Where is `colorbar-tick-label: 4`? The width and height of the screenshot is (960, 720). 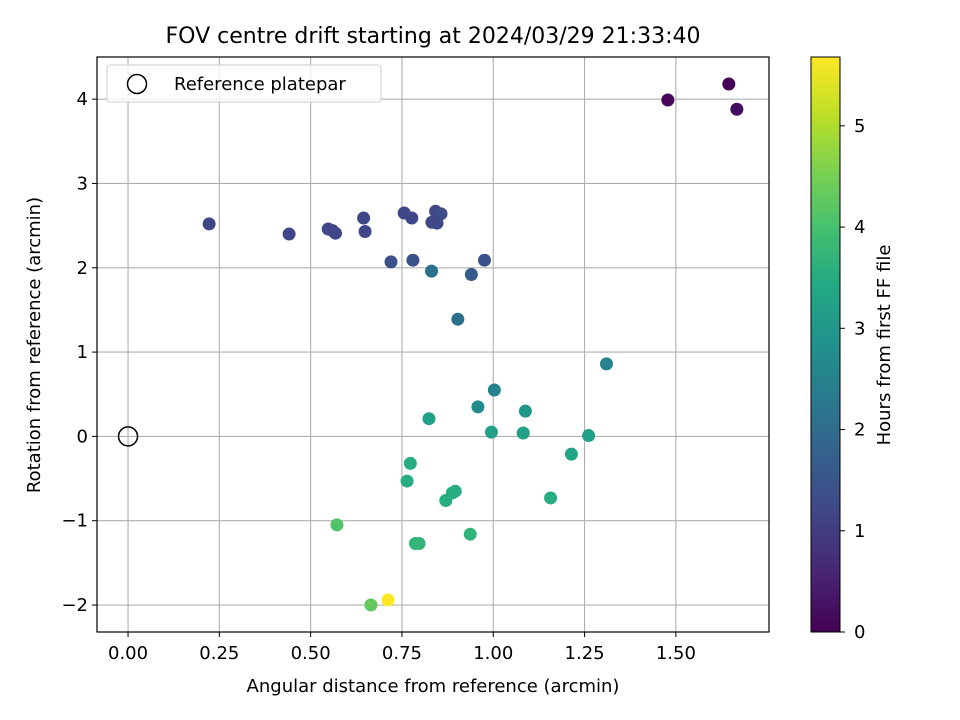
colorbar-tick-label: 4 is located at coordinates (859, 227).